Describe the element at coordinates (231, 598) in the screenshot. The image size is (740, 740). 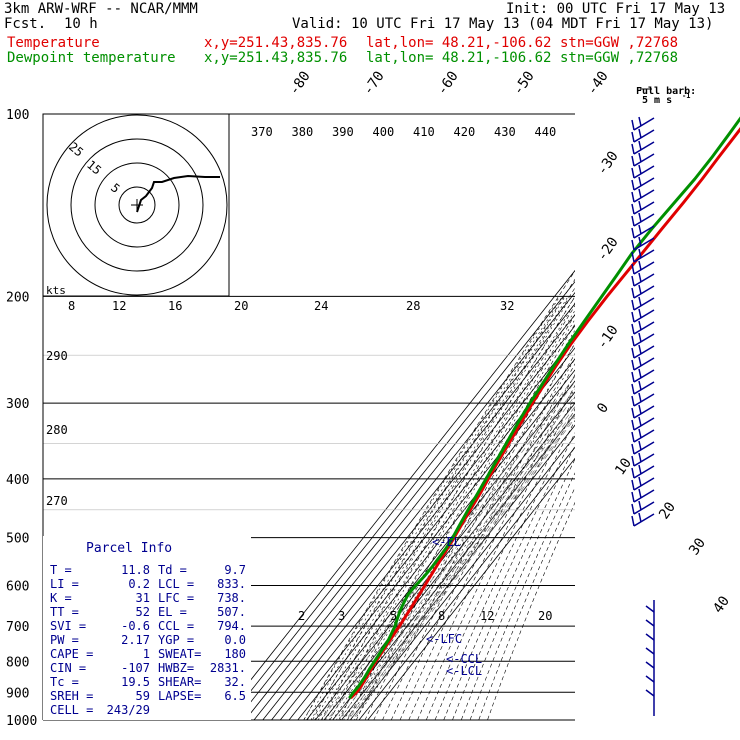
I see `parcel-field-value: 738.` at that location.